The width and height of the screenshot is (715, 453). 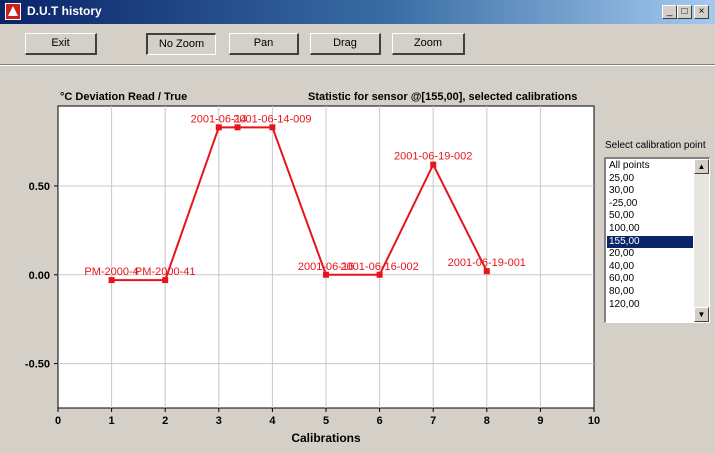 I want to click on x-axis-label: Calibrations, so click(x=326, y=438).